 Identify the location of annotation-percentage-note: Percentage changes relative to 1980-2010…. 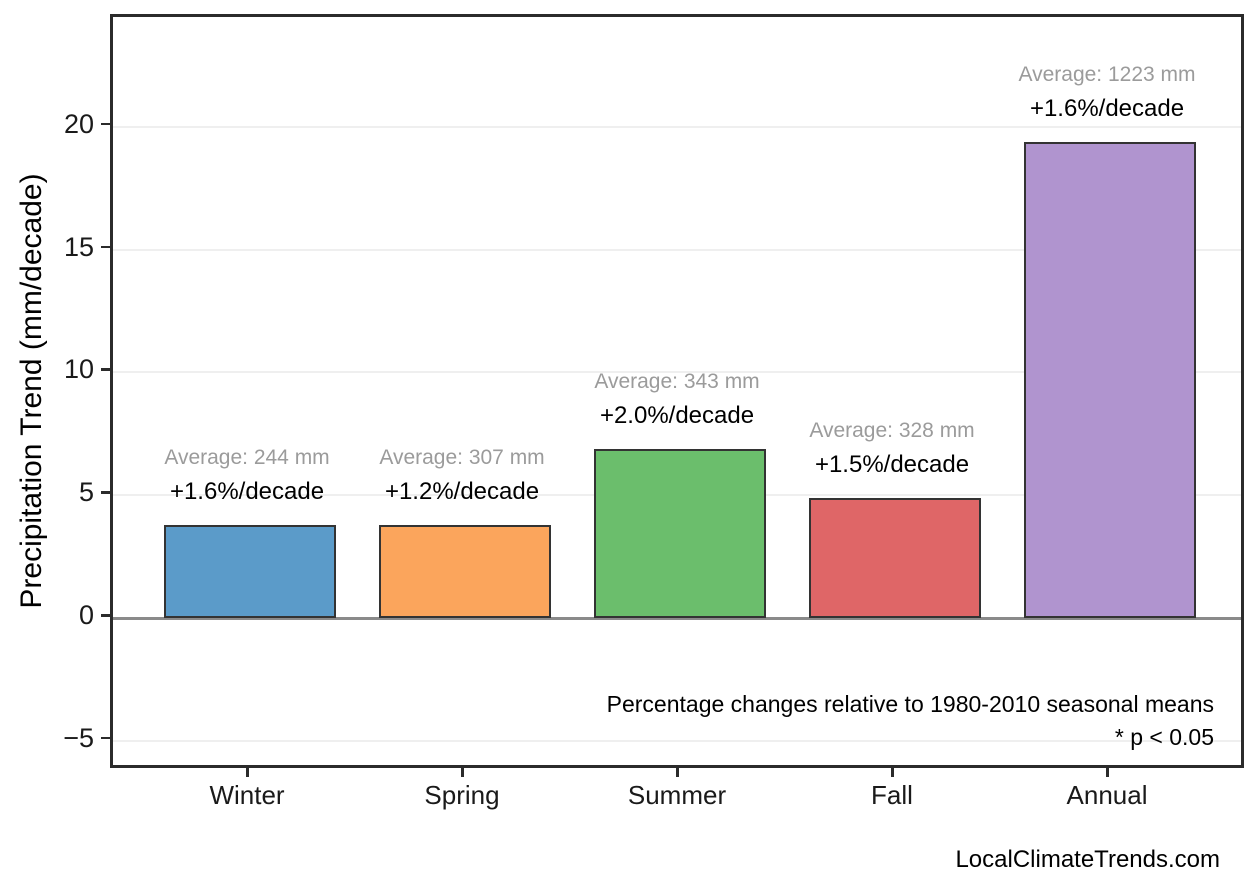
(910, 704).